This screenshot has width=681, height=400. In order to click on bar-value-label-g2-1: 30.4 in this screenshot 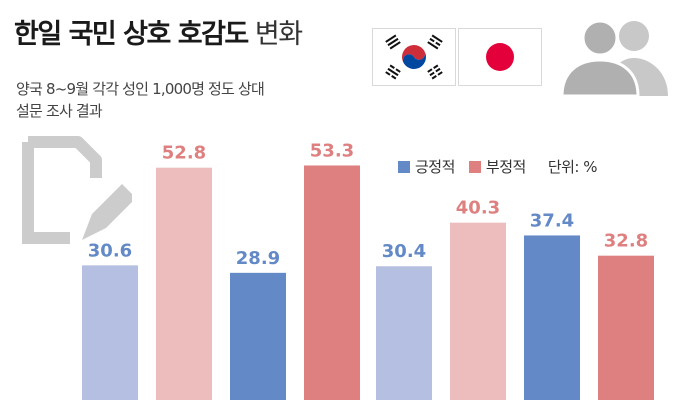, I will do `click(404, 251)`.